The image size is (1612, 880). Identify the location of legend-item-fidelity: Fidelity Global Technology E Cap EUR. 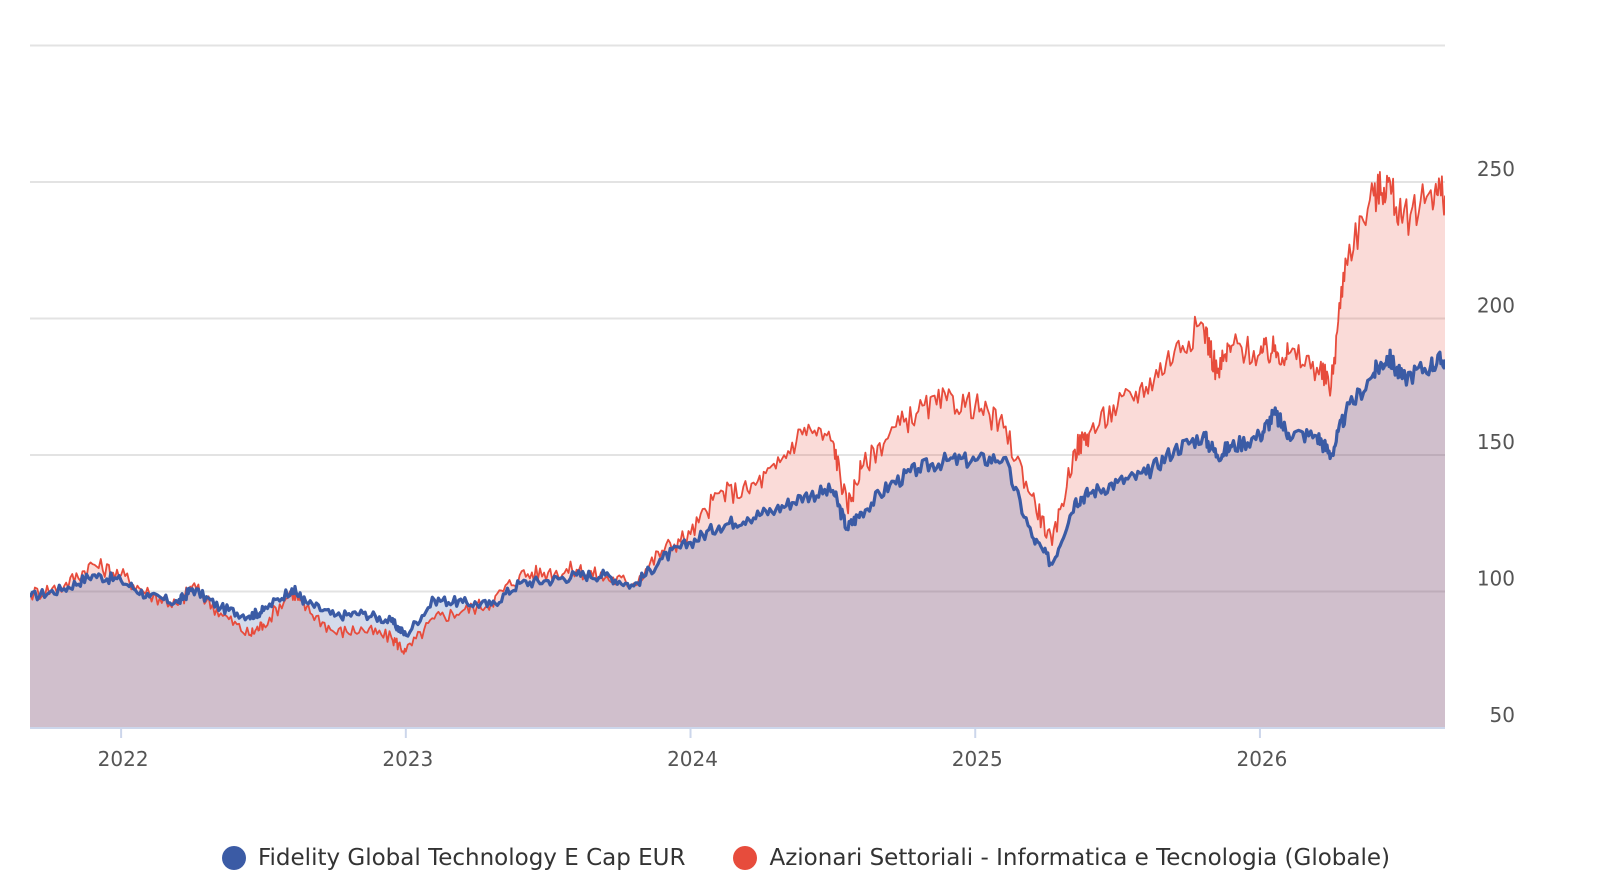
(453, 858).